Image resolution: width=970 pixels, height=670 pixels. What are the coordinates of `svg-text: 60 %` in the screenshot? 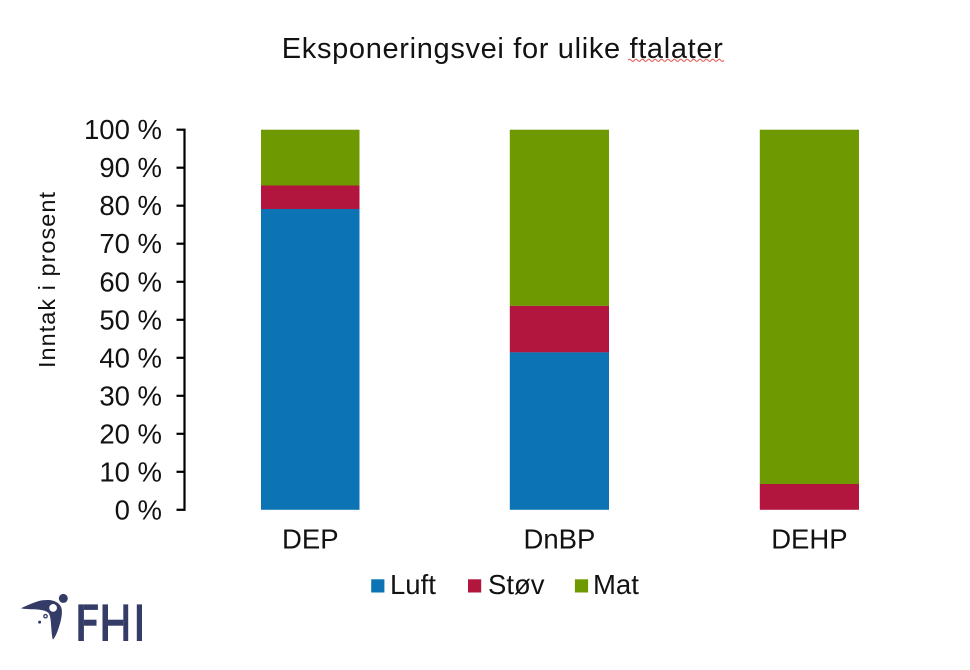 It's located at (130, 281).